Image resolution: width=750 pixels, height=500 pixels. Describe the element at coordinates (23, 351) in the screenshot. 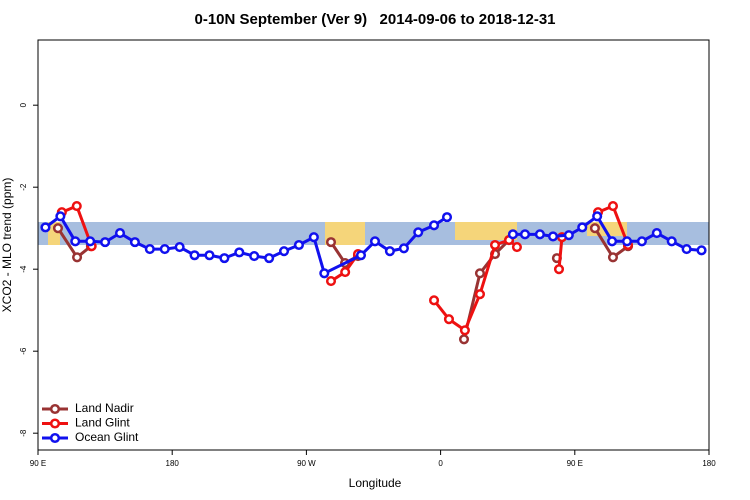

I see `y-tick-label: -6` at that location.